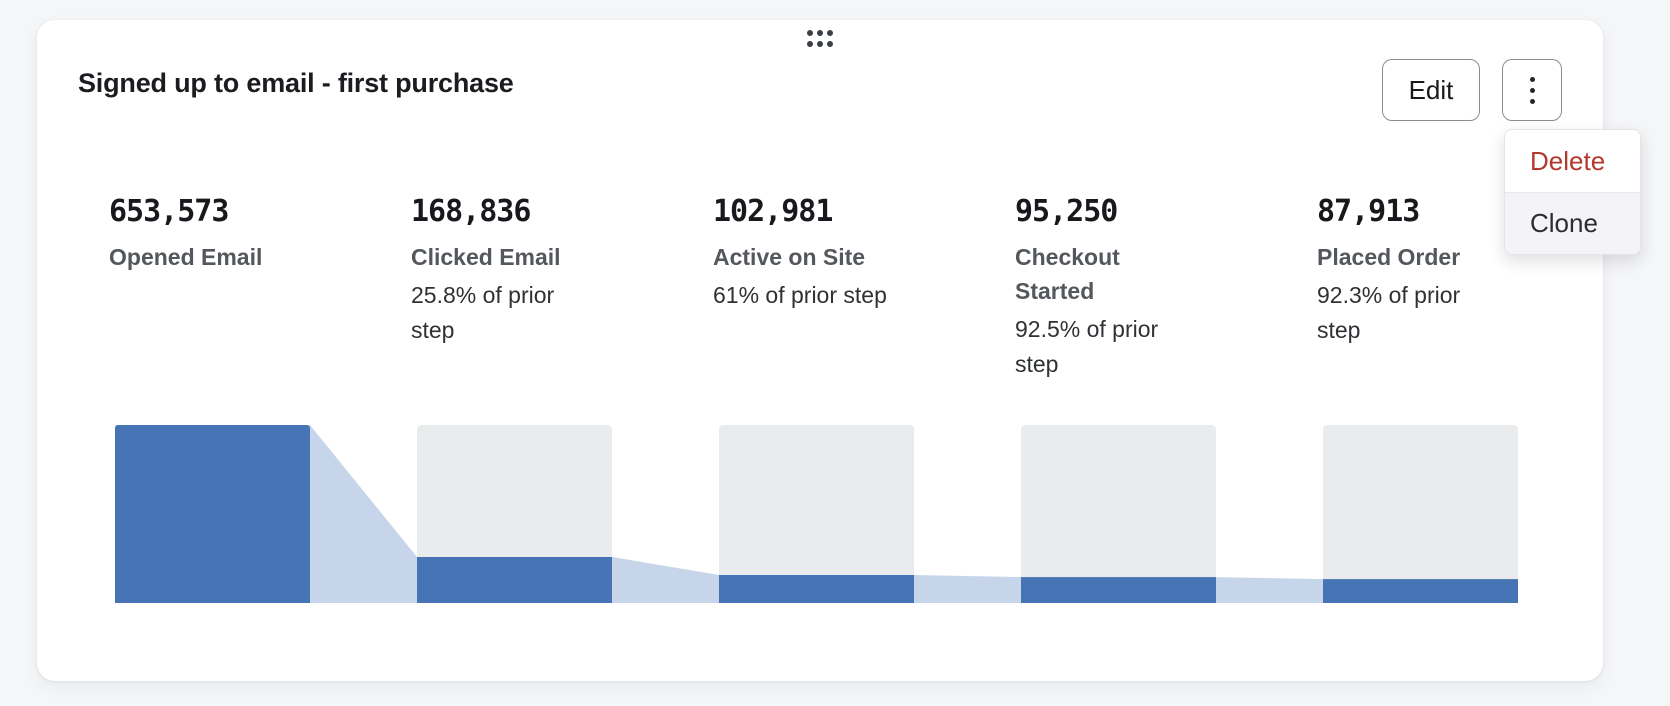 Image resolution: width=1670 pixels, height=706 pixels. What do you see at coordinates (1431, 90) in the screenshot?
I see `edit-button: Edit` at bounding box center [1431, 90].